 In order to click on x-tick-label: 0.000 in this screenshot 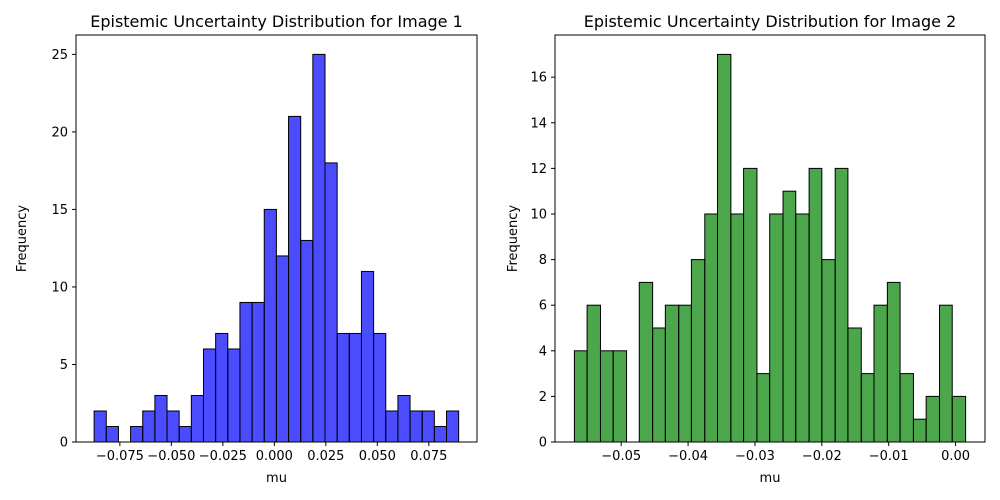, I will do `click(274, 456)`.